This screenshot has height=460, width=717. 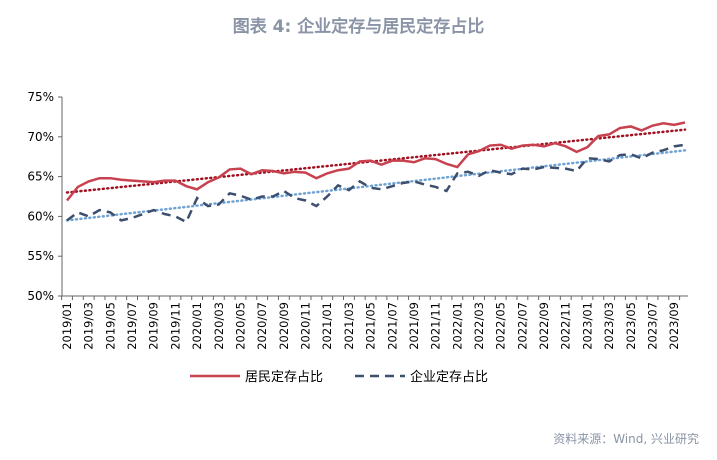 I want to click on x-tick-label: 2020/09, so click(x=284, y=326).